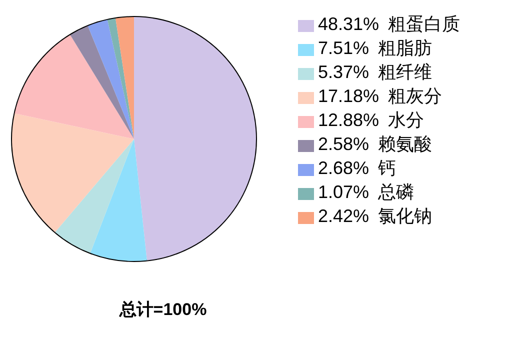 The height and width of the screenshot is (343, 525). What do you see at coordinates (380, 96) in the screenshot?
I see `legend-label: 17.18% 粗灰分` at bounding box center [380, 96].